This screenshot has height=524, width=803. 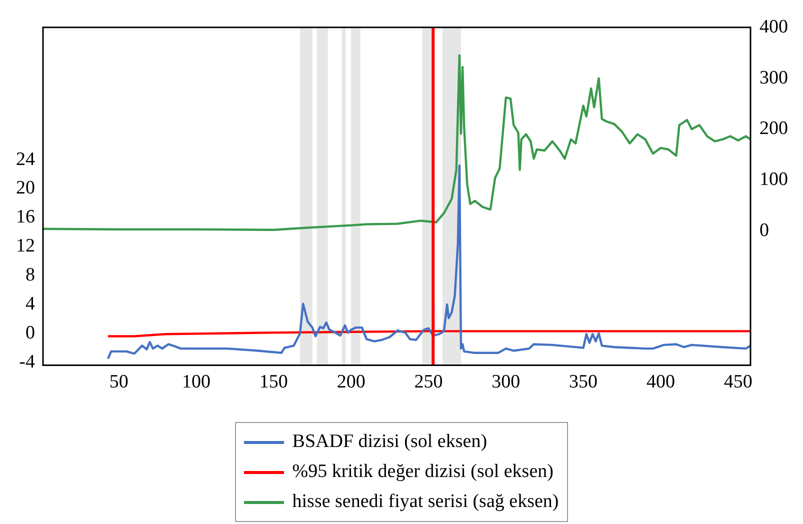 I want to click on x-tick-label: 250, so click(x=428, y=382).